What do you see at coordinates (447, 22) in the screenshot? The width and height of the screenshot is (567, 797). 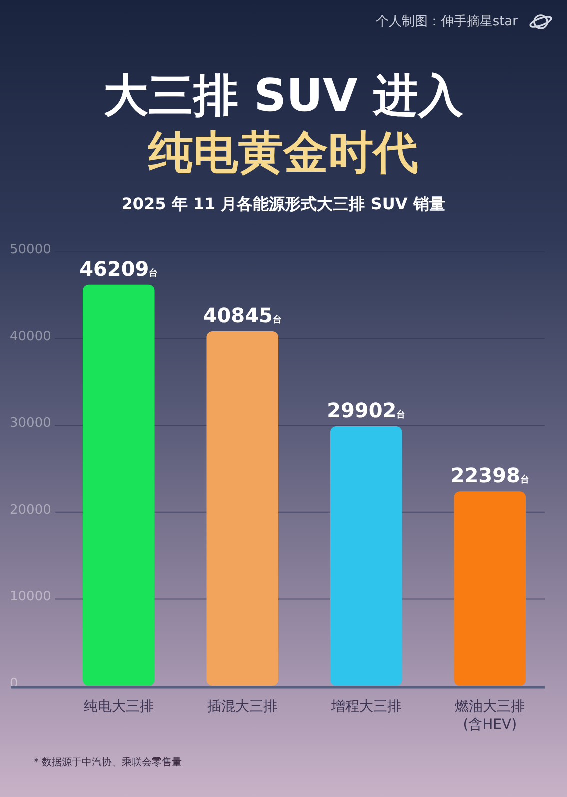 I see `text: 个人制图：伸手摘星star` at bounding box center [447, 22].